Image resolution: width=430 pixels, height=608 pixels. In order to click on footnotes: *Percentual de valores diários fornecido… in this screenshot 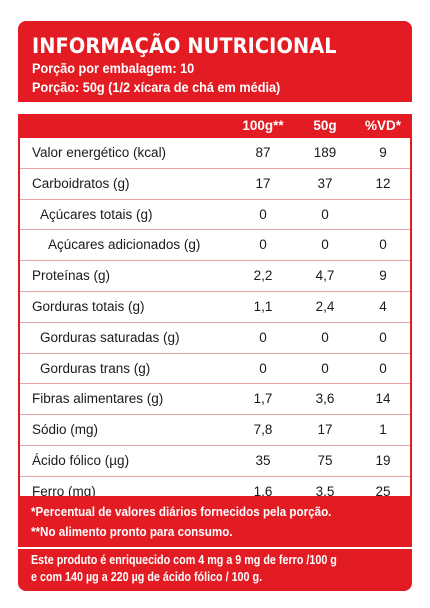, I will do `click(215, 522)`.